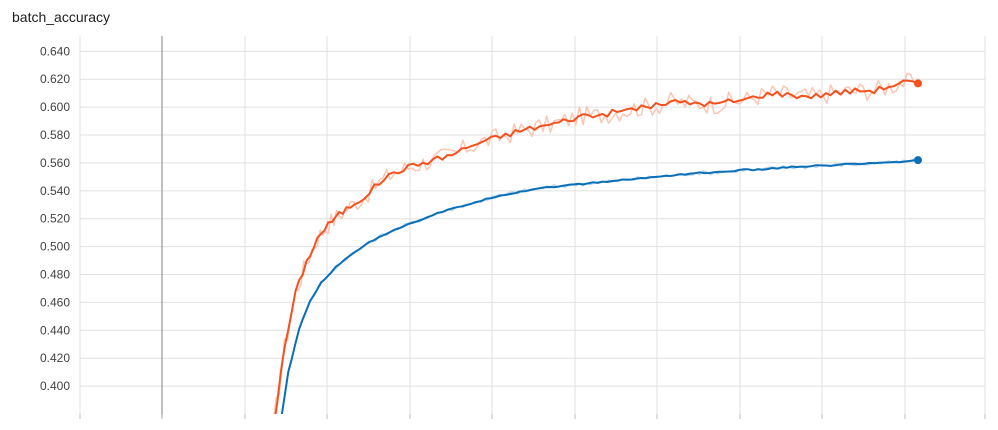 This screenshot has height=430, width=998. What do you see at coordinates (55, 386) in the screenshot?
I see `y-tick-label: 0.400` at bounding box center [55, 386].